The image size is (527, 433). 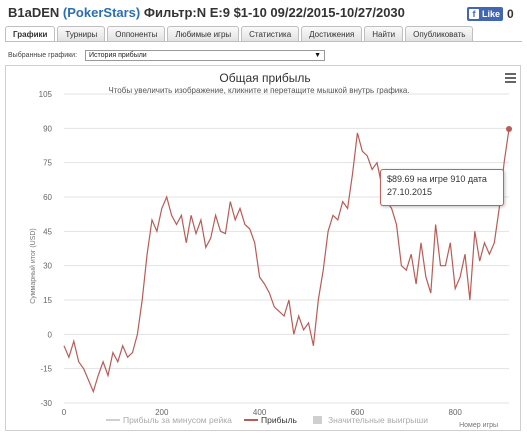 I want to click on tab-statistics: Статистика, so click(x=270, y=33).